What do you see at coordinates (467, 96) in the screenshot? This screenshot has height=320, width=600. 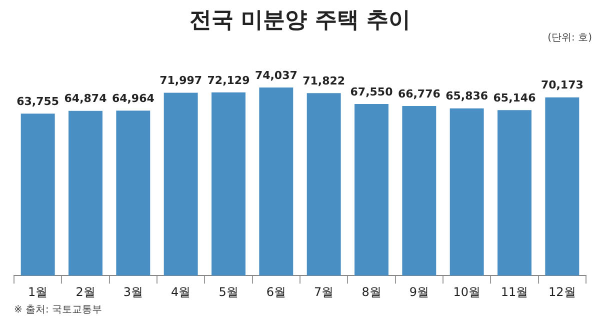 I see `data-label: 65,836` at bounding box center [467, 96].